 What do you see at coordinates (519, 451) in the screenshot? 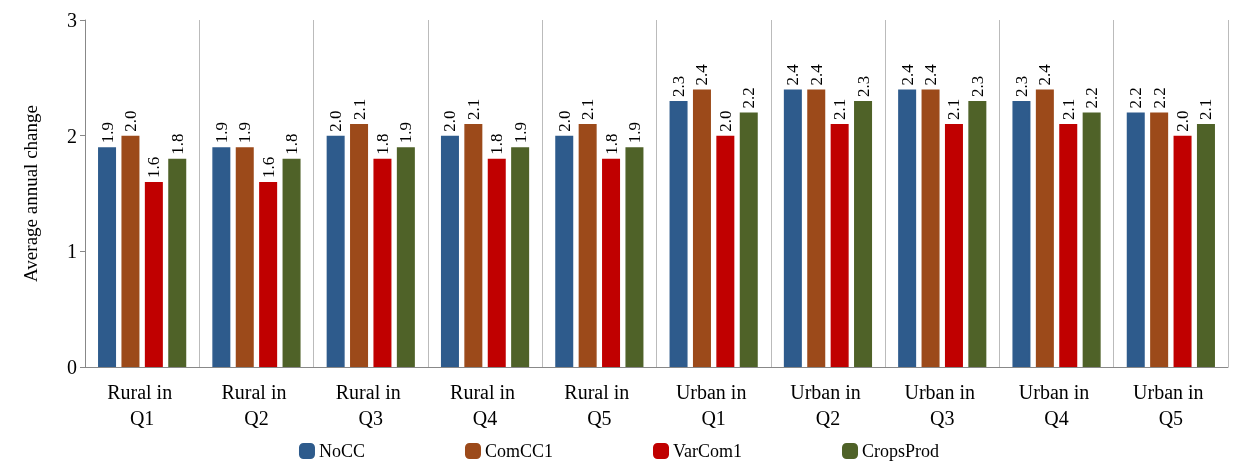
I see `legend-label: ComCC1` at bounding box center [519, 451].